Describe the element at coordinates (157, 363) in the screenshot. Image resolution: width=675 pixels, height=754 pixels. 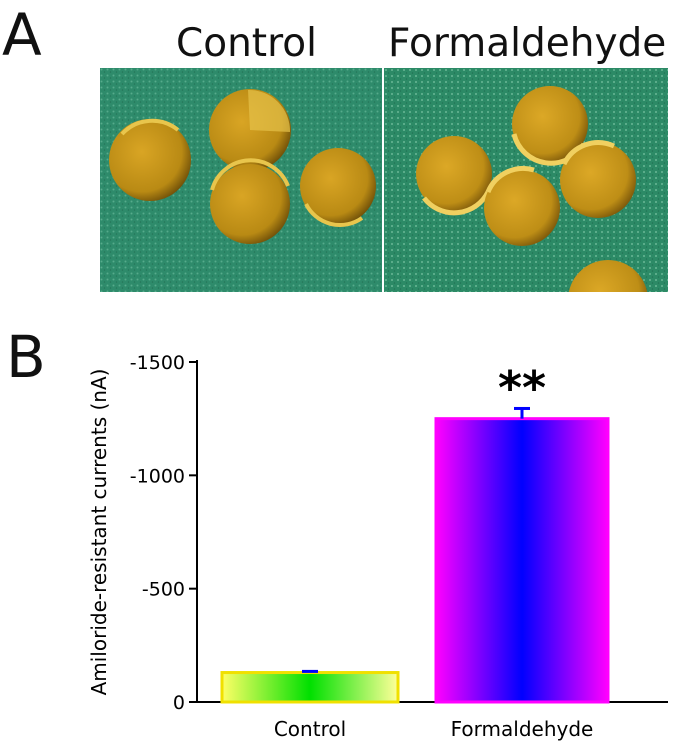
I see `y-tick-label: -1500` at that location.